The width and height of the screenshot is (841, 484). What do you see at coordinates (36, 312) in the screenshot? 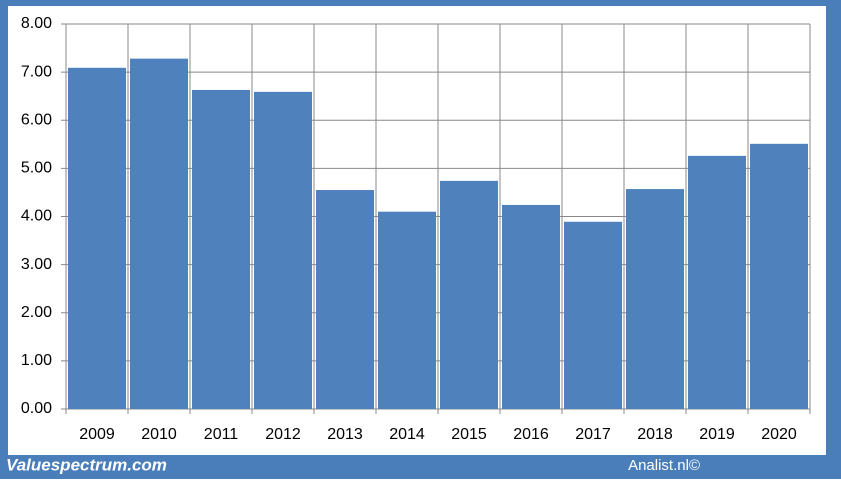
I see `y-tick-label: 2.00` at bounding box center [36, 312].